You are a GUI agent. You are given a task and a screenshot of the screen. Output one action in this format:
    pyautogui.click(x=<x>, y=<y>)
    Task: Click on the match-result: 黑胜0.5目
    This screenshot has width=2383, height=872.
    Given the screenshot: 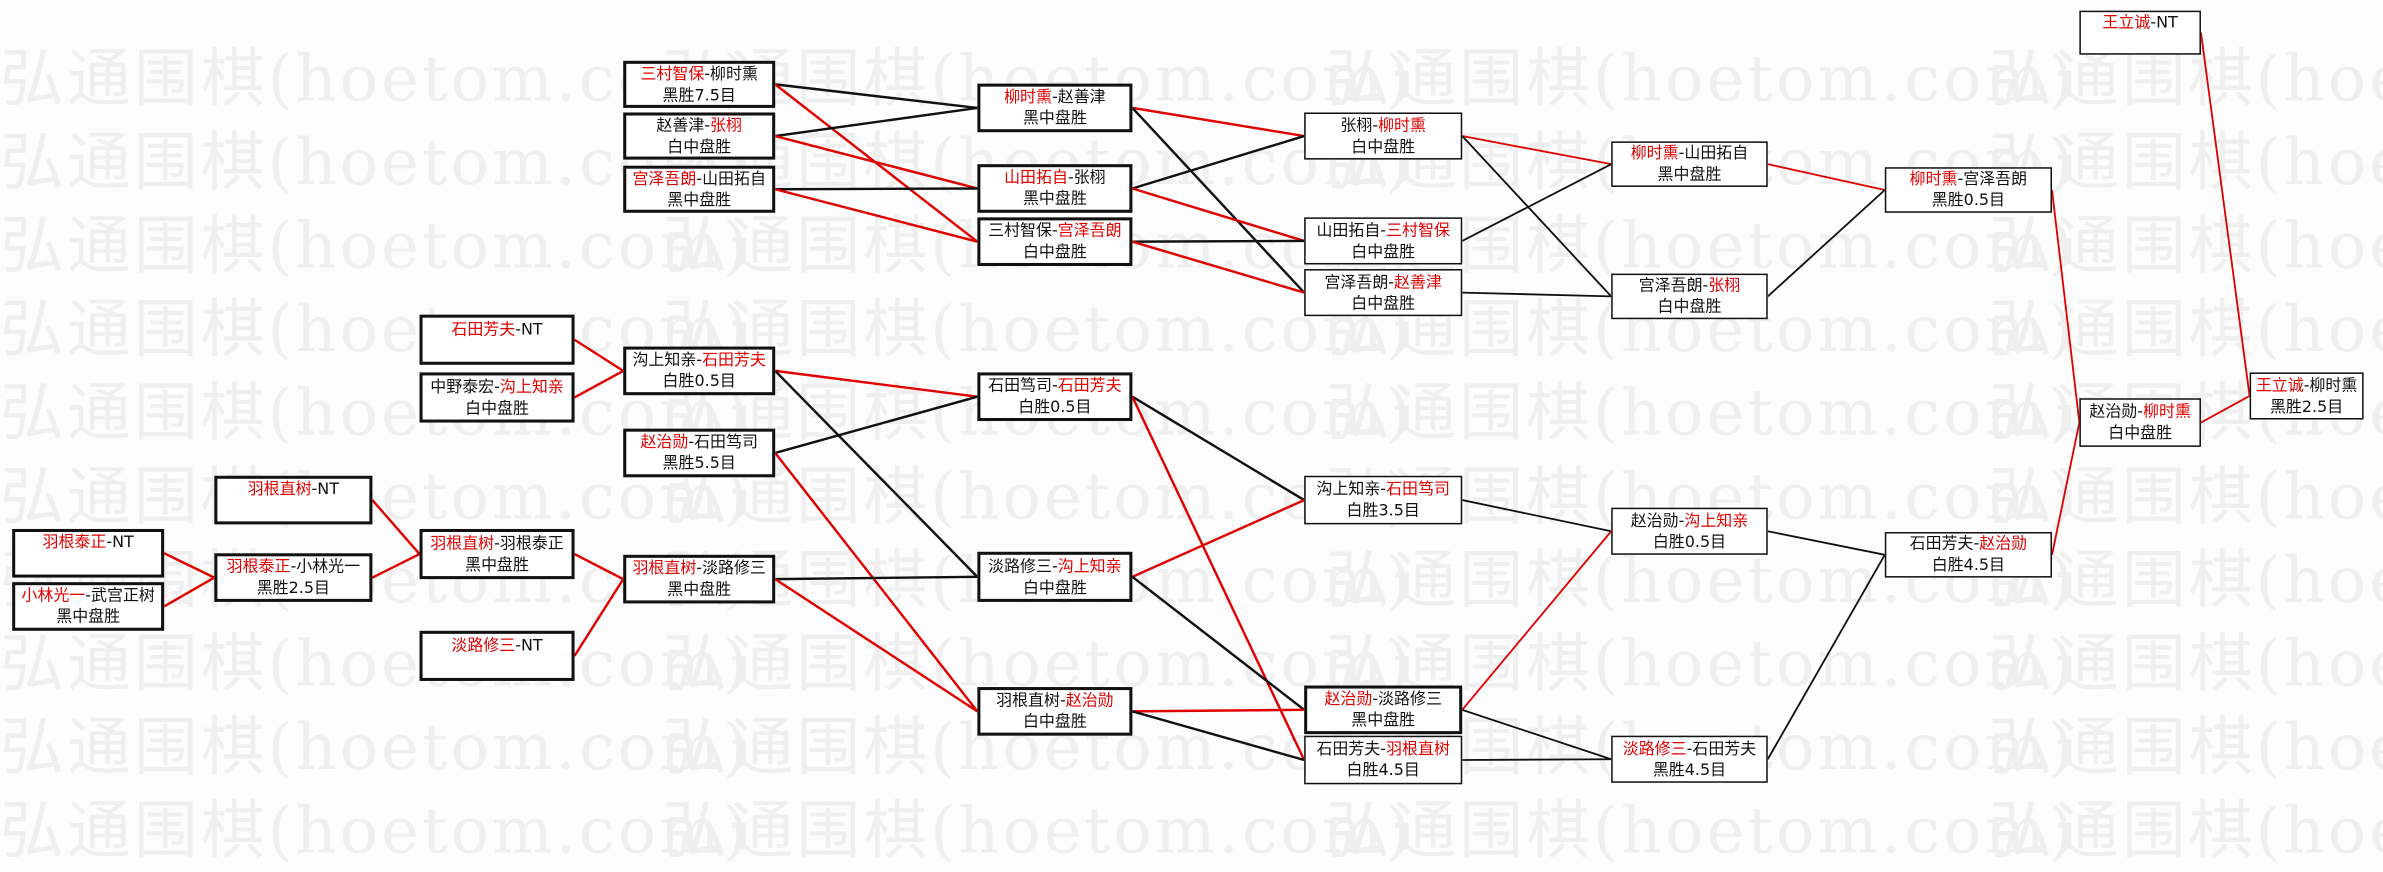 What is the action you would take?
    pyautogui.click(x=1968, y=200)
    